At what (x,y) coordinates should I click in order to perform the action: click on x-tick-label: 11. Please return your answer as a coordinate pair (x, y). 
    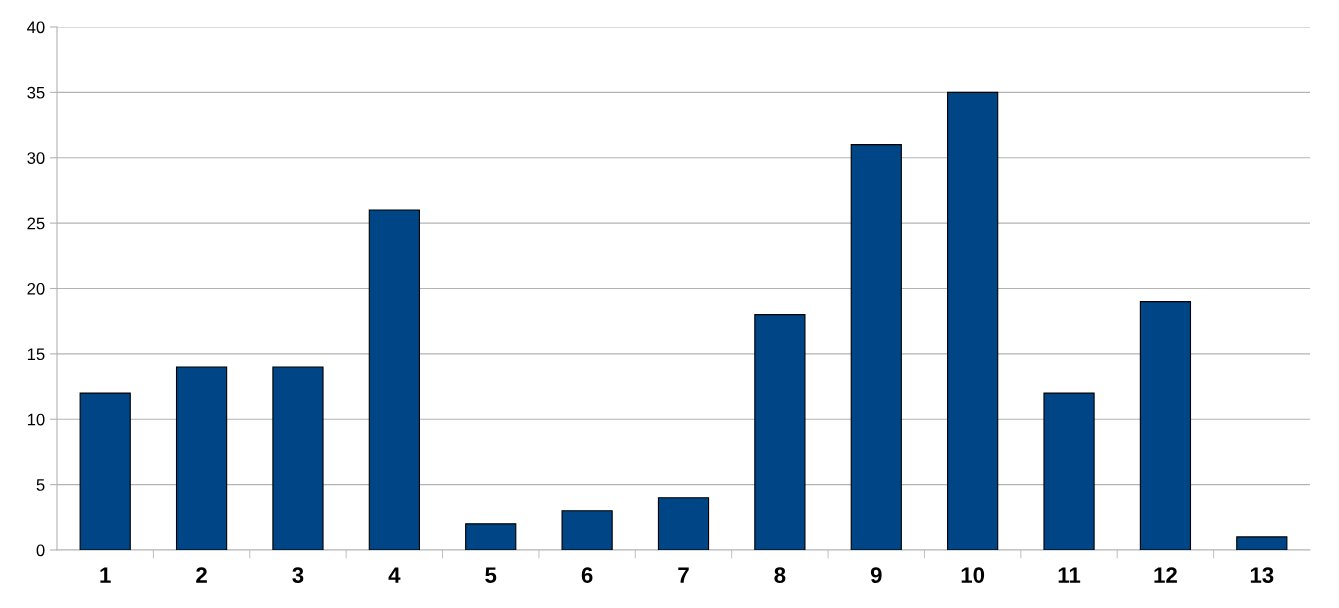
    Looking at the image, I should click on (1069, 575).